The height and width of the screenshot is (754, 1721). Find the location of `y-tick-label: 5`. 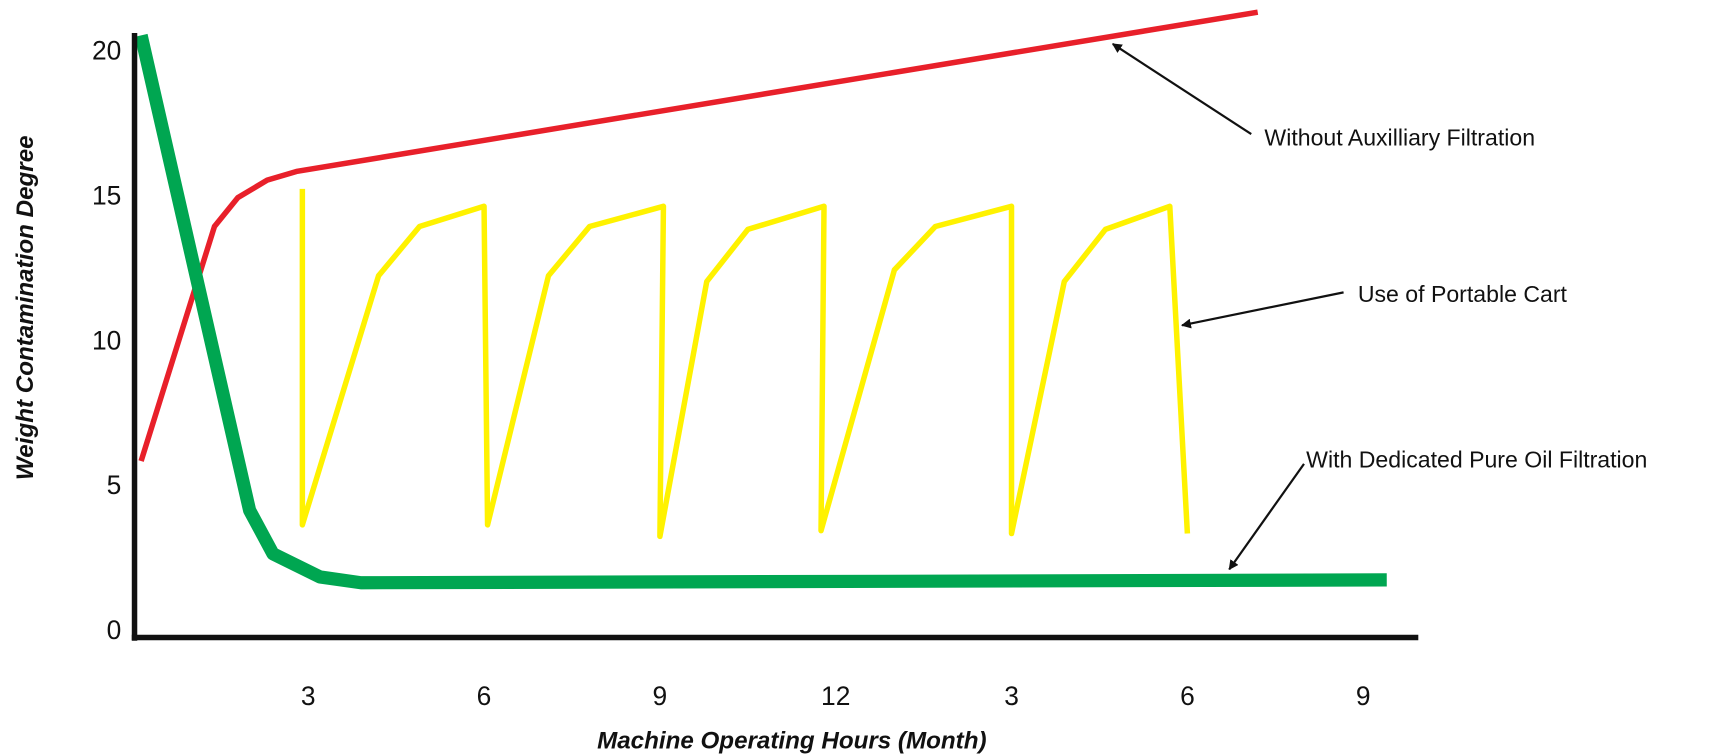

y-tick-label: 5 is located at coordinates (114, 485).